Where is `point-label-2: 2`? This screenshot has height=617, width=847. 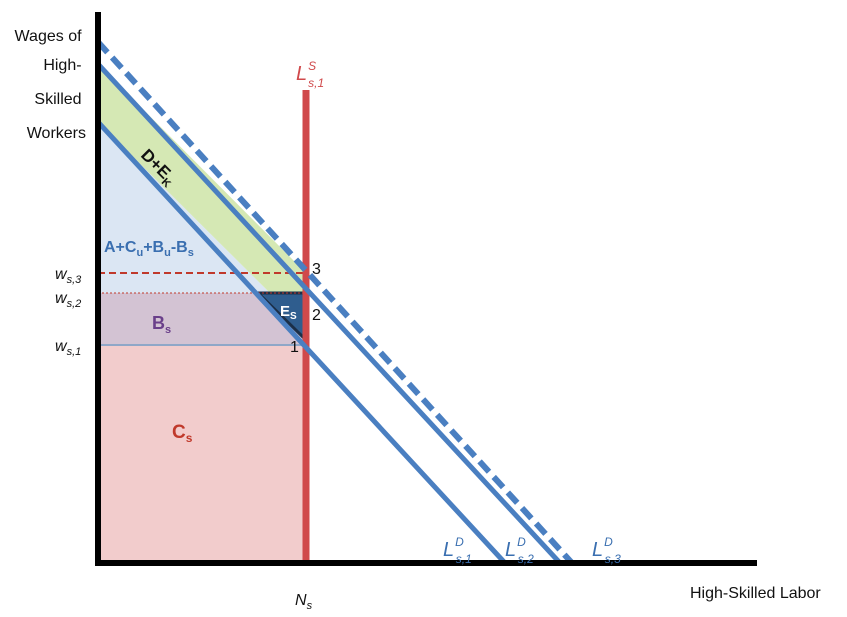
point-label-2: 2 is located at coordinates (316, 315).